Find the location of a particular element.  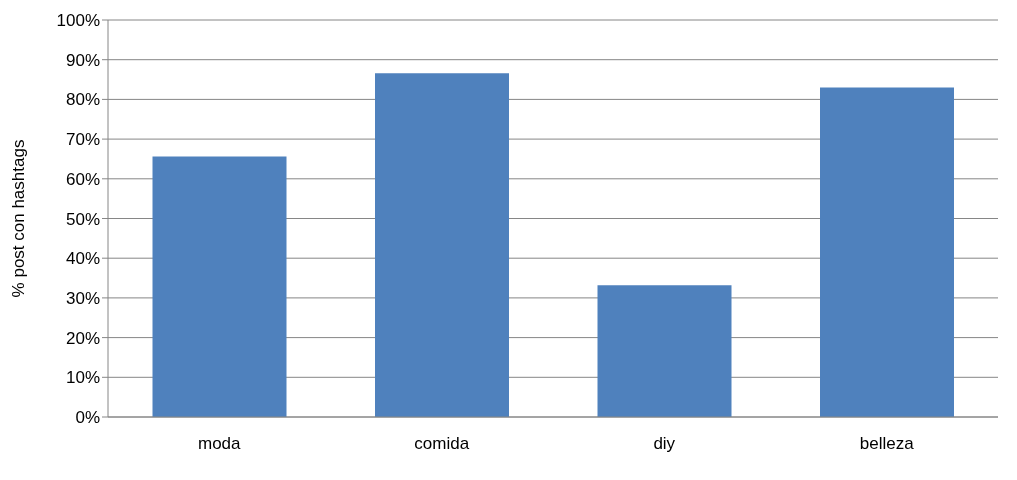

y-tick-label: 10% is located at coordinates (82, 378).